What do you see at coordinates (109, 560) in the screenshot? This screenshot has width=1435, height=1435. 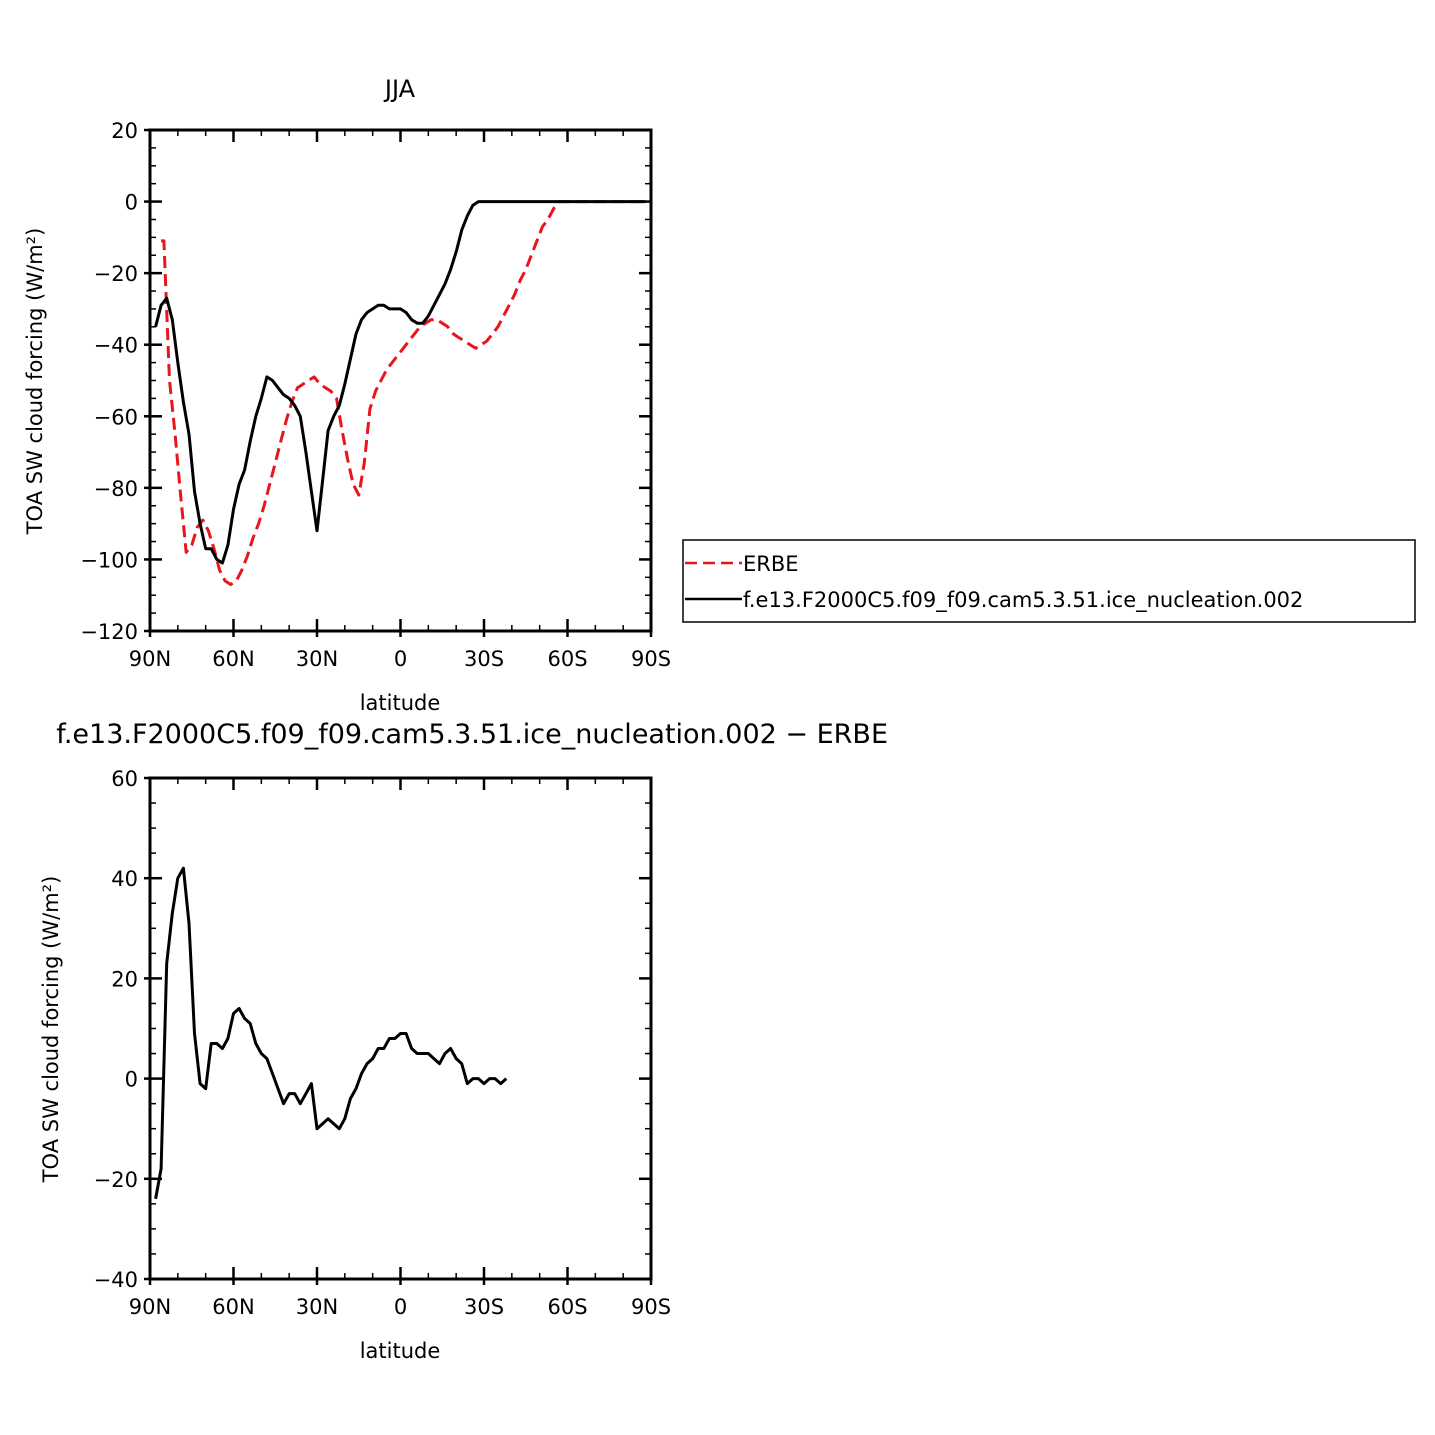 I see `y-tick-label: −100` at bounding box center [109, 560].